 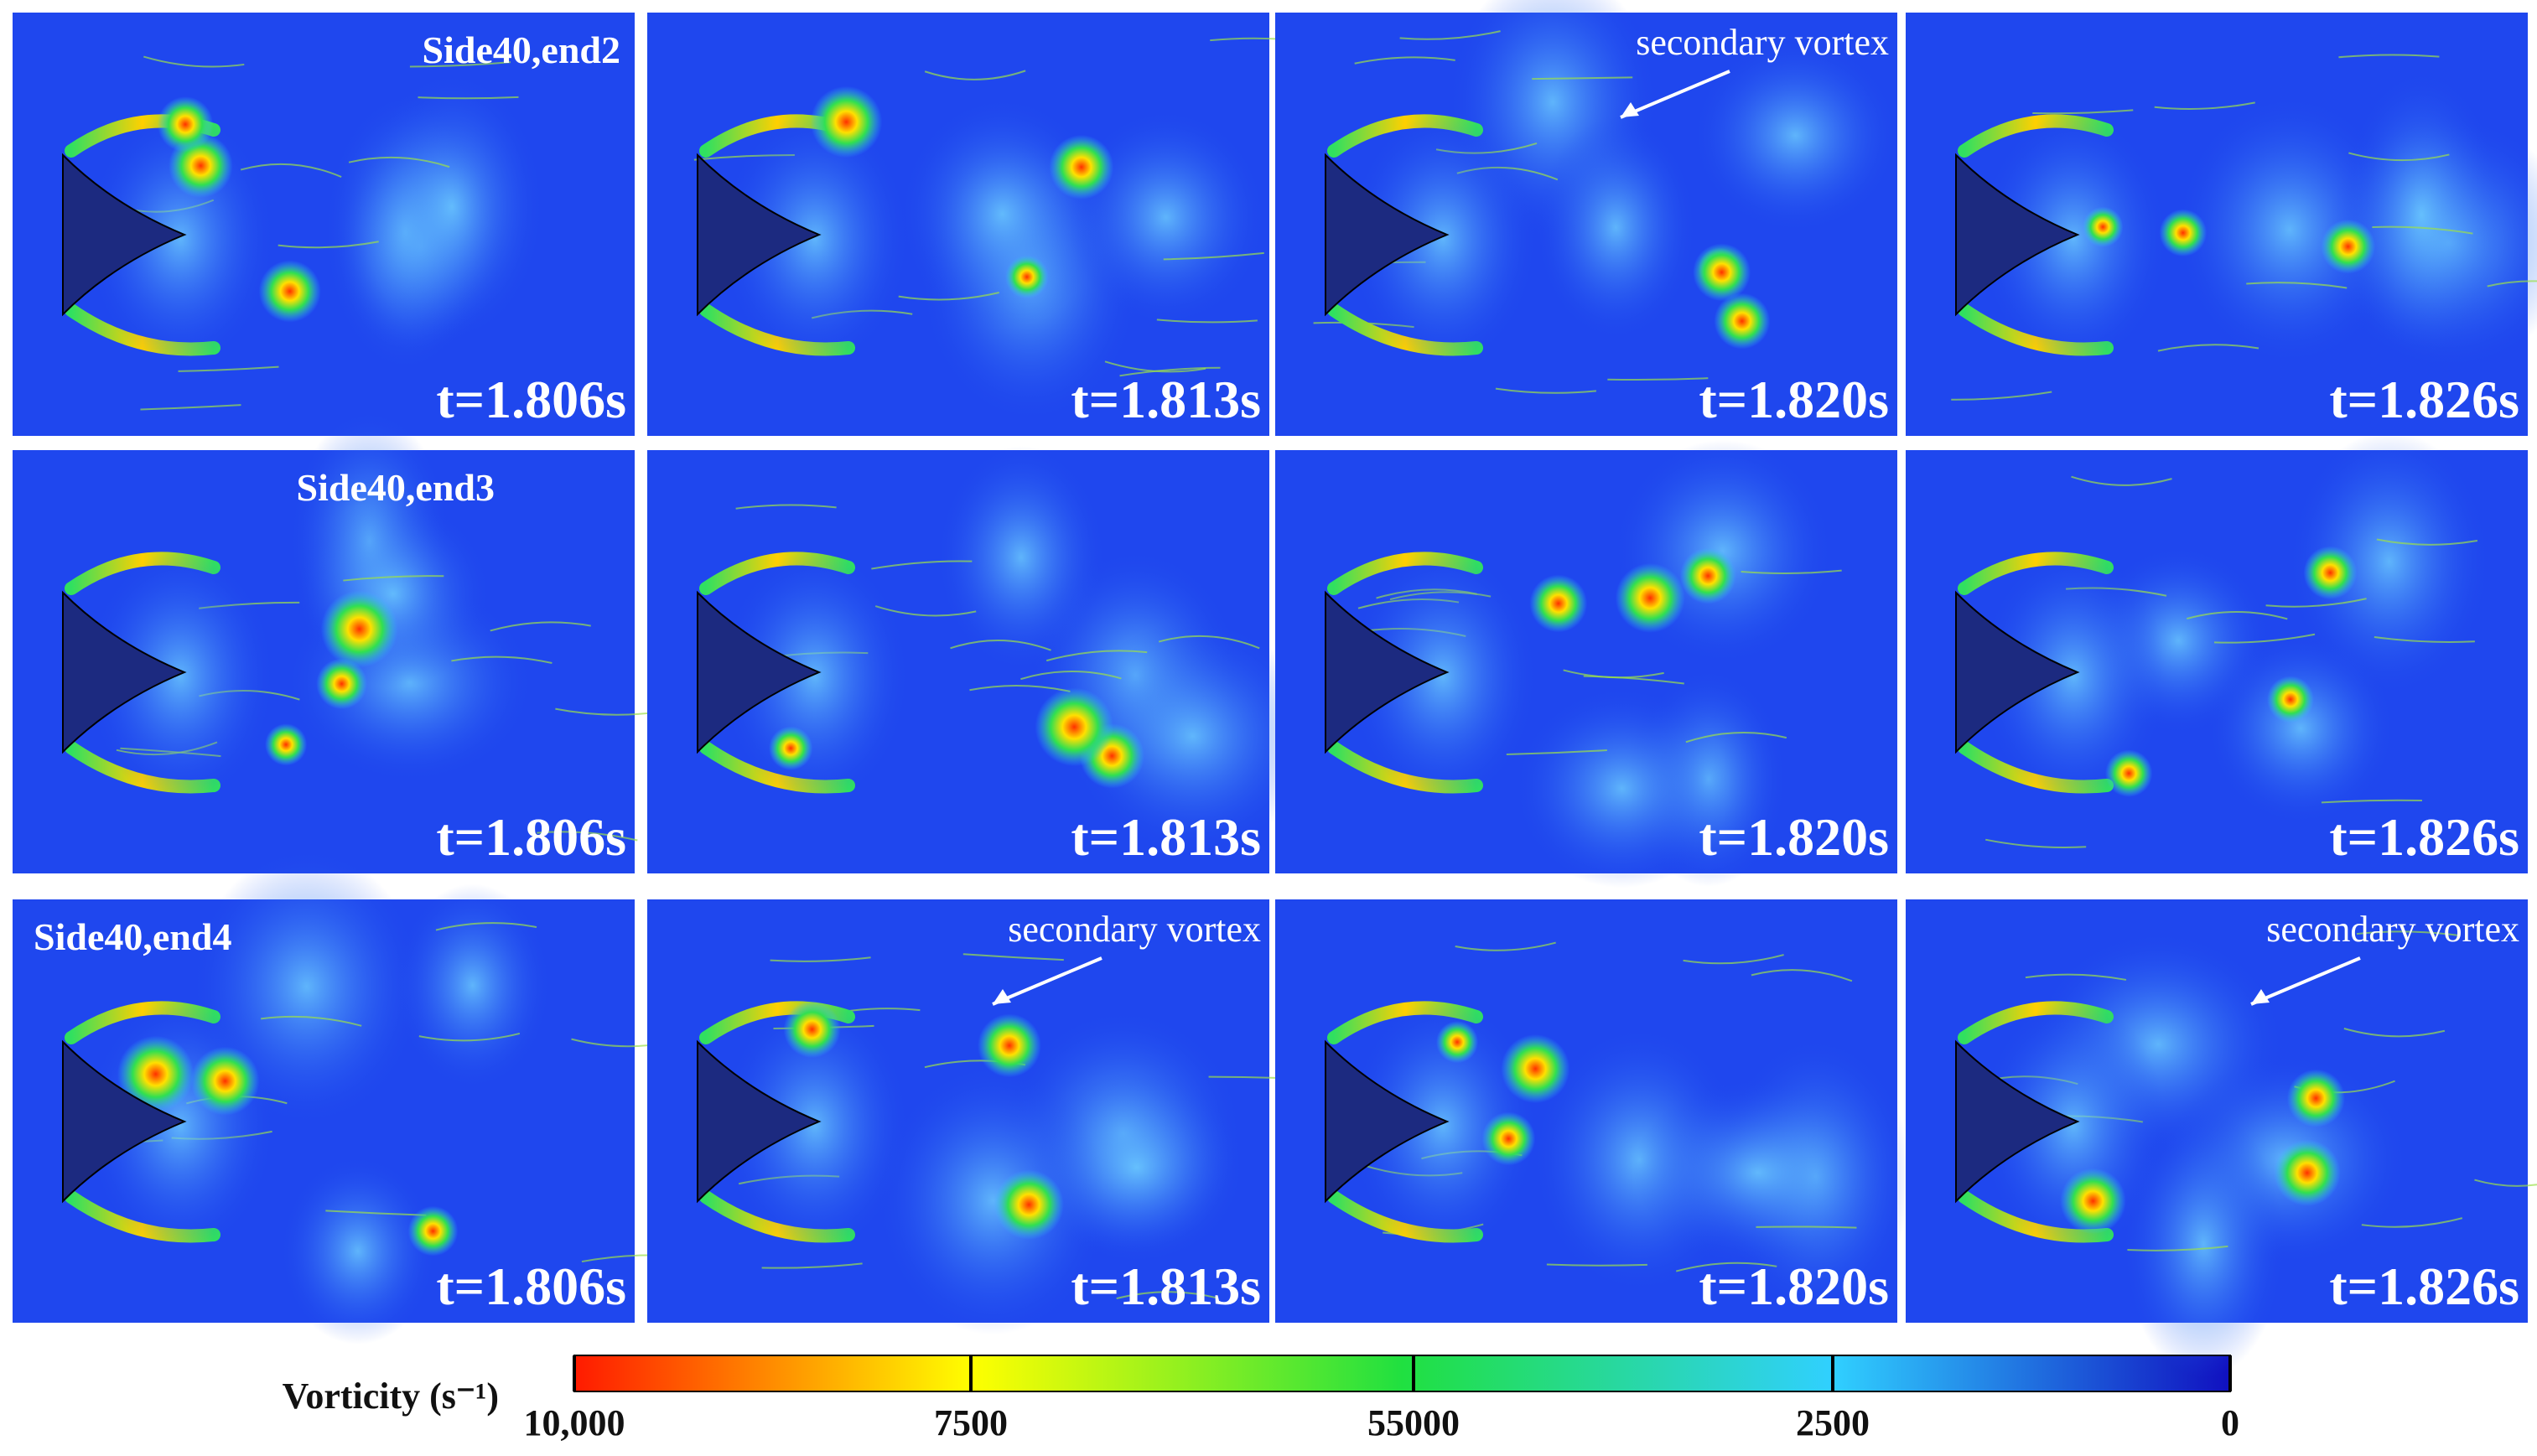 What do you see at coordinates (1166, 399) in the screenshot?
I see `time-label: t=1.813s` at bounding box center [1166, 399].